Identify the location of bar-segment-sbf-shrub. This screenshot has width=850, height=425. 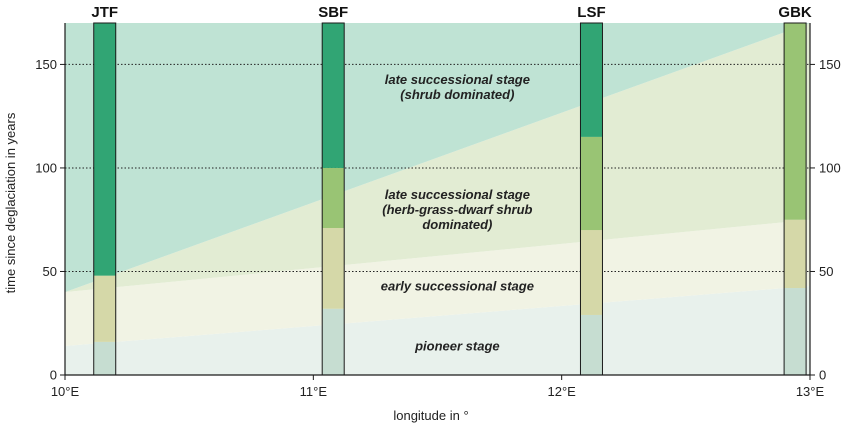
(333, 95).